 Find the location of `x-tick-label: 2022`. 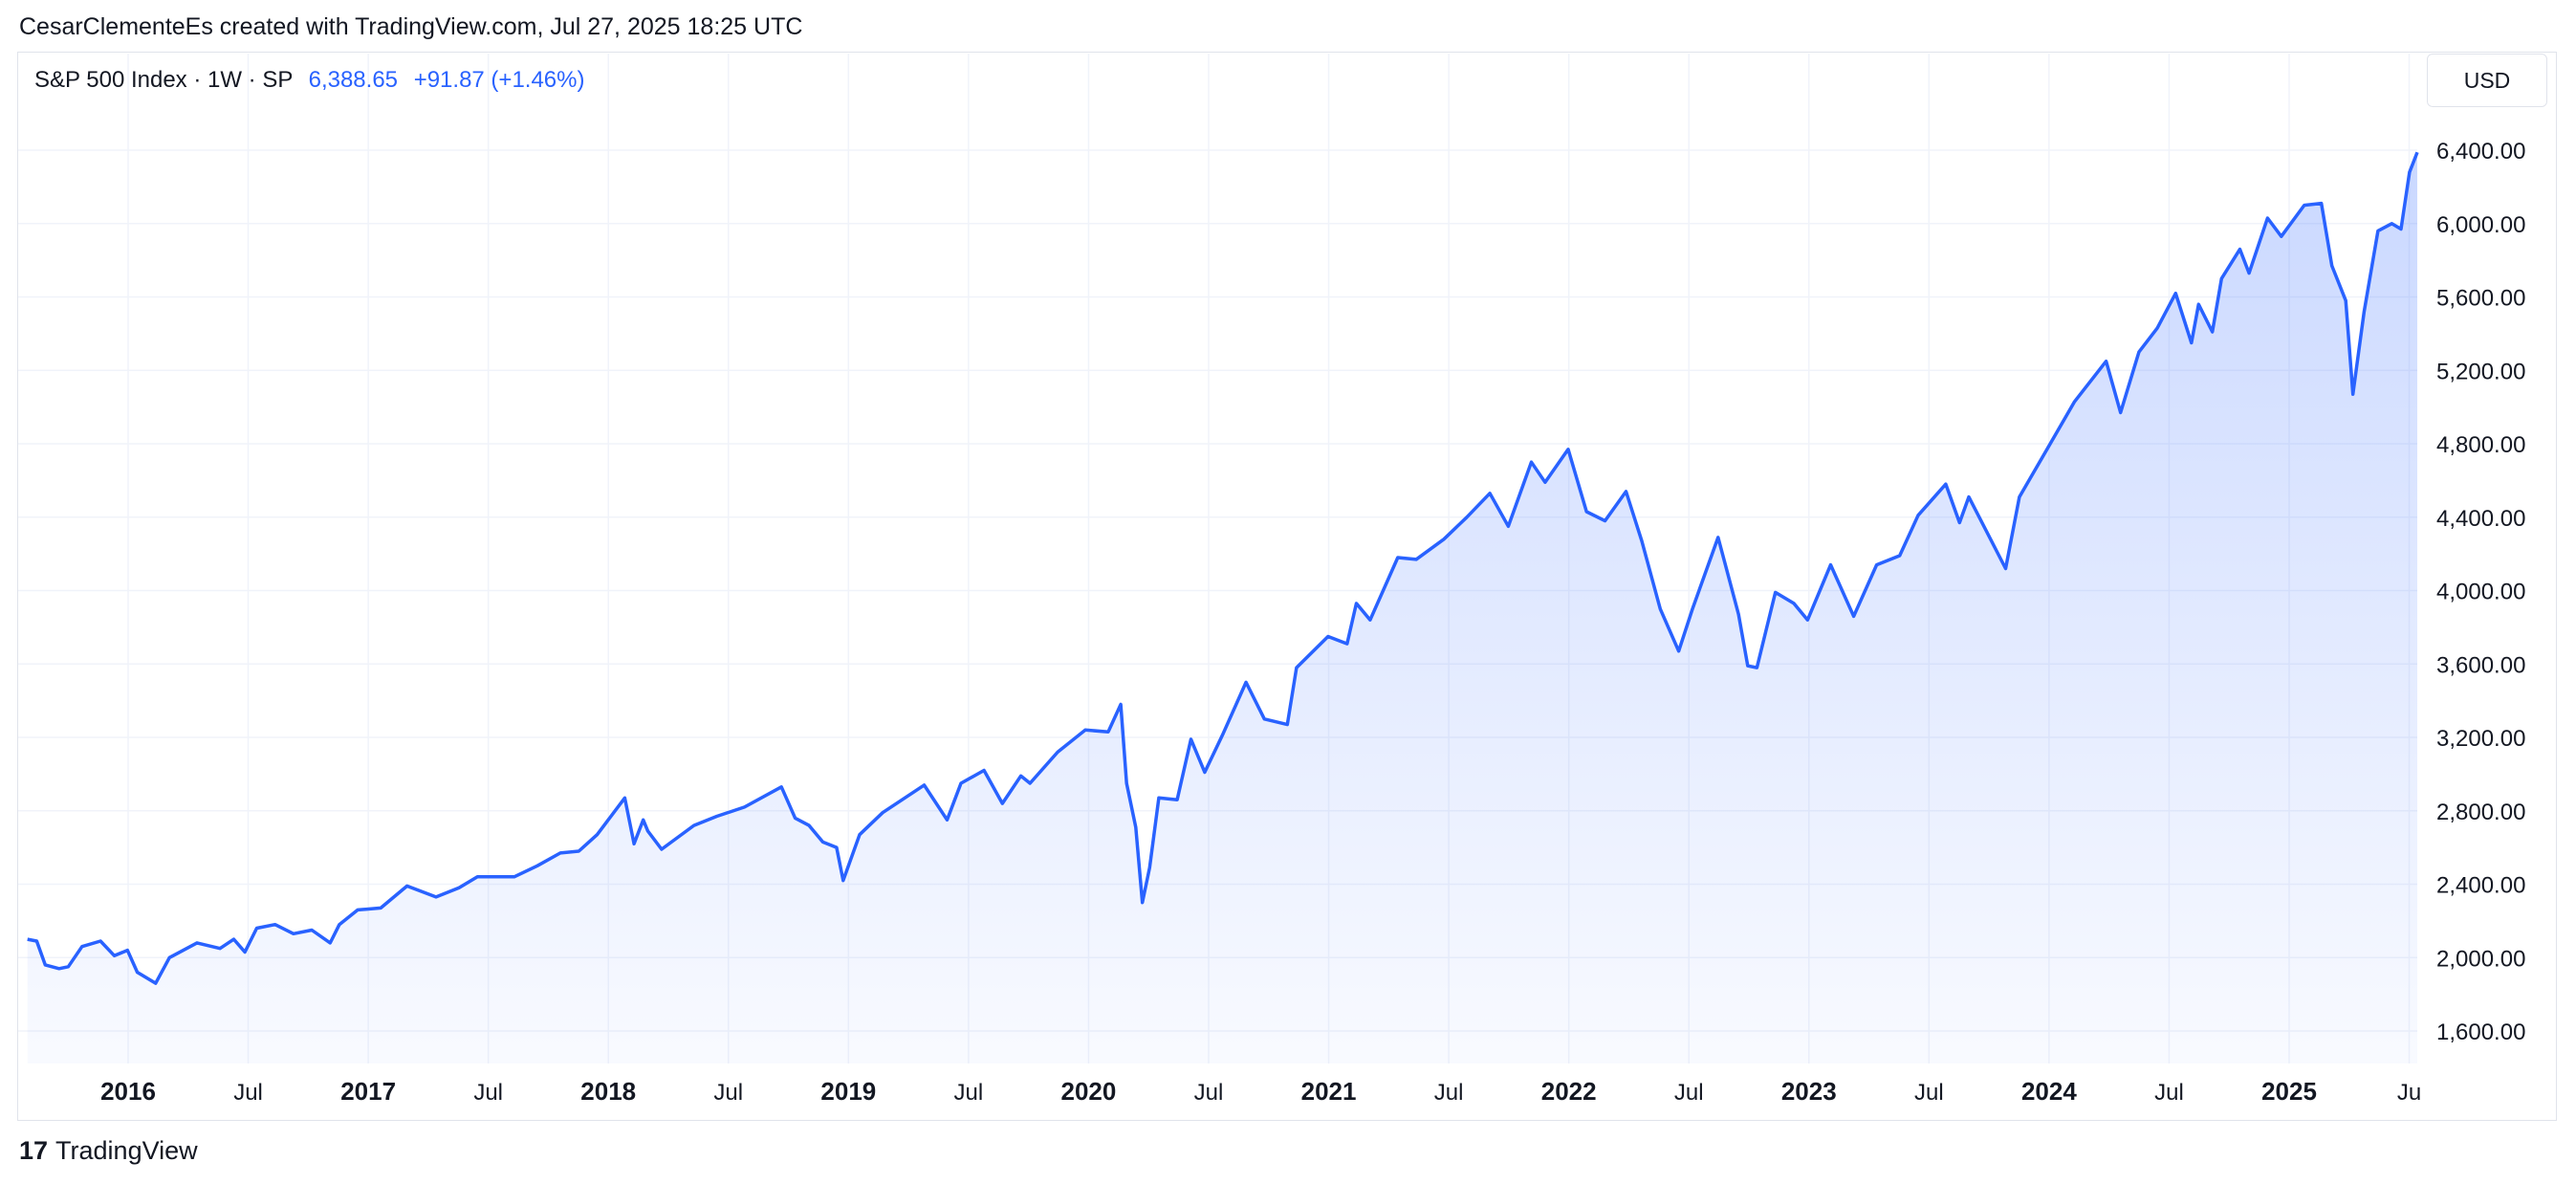

x-tick-label: 2022 is located at coordinates (1569, 1091).